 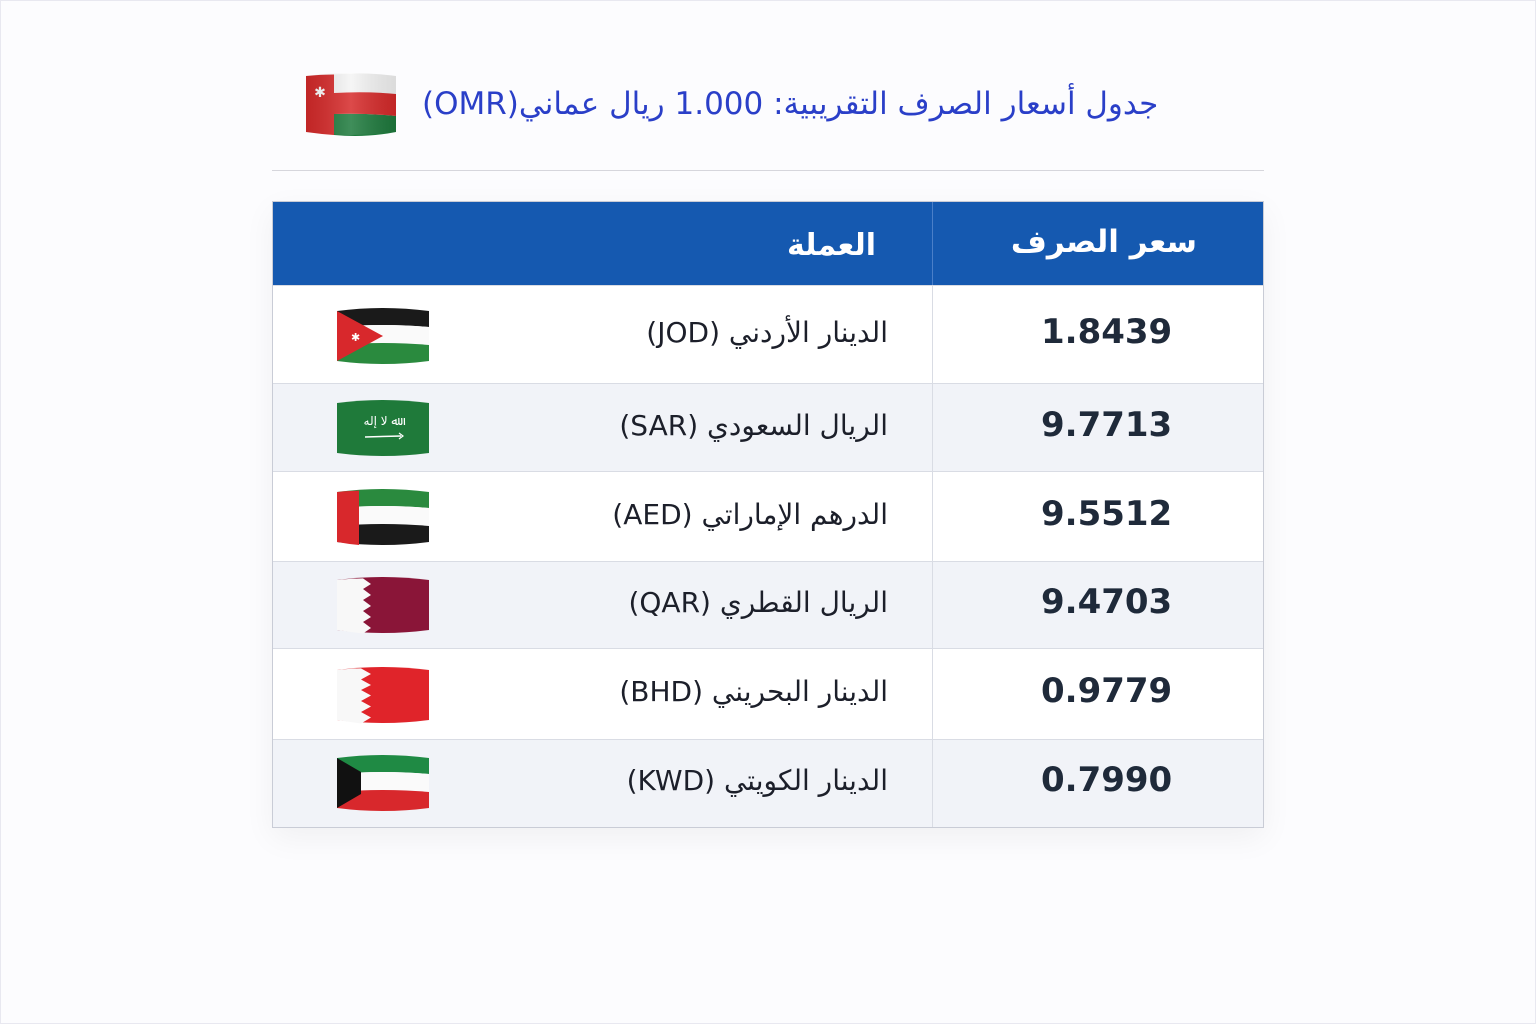 I want to click on currency-name: الدينار الأردني (JOD), so click(x=767, y=332).